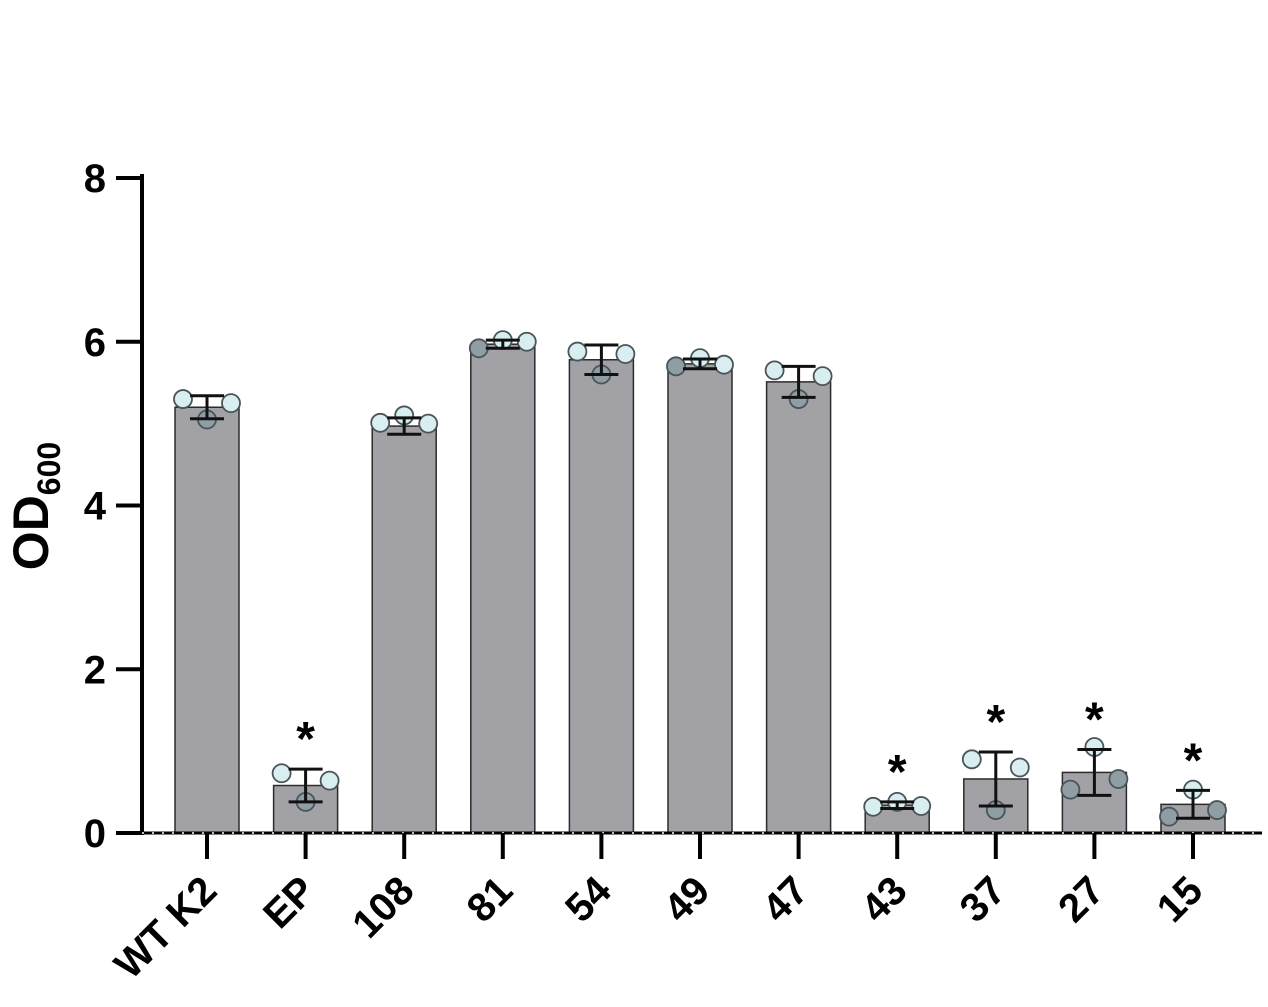 The height and width of the screenshot is (1007, 1268). Describe the element at coordinates (165, 927) in the screenshot. I see `x-tick-label: WT K2` at that location.